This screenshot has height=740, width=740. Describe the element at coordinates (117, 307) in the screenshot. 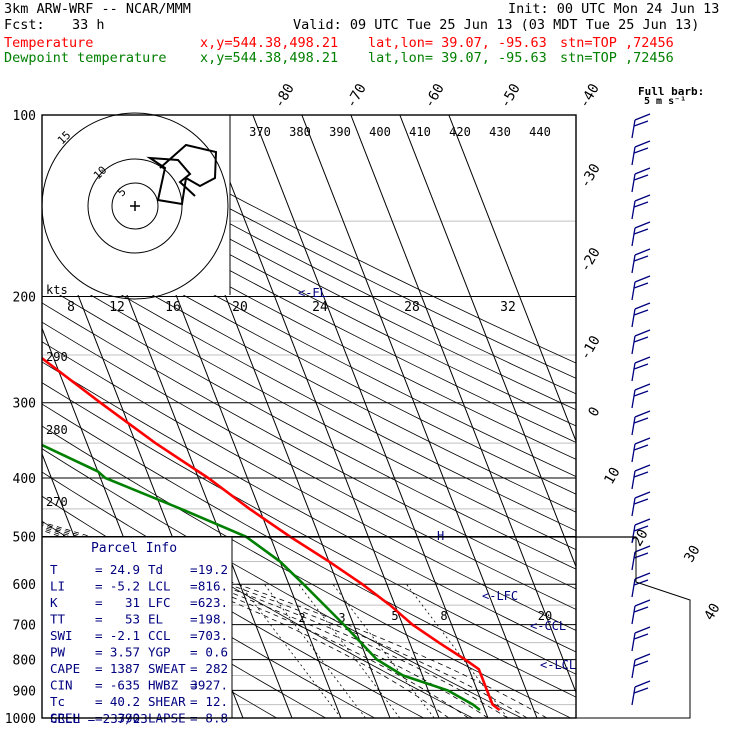

I see `speed-scale-12: 12` at that location.